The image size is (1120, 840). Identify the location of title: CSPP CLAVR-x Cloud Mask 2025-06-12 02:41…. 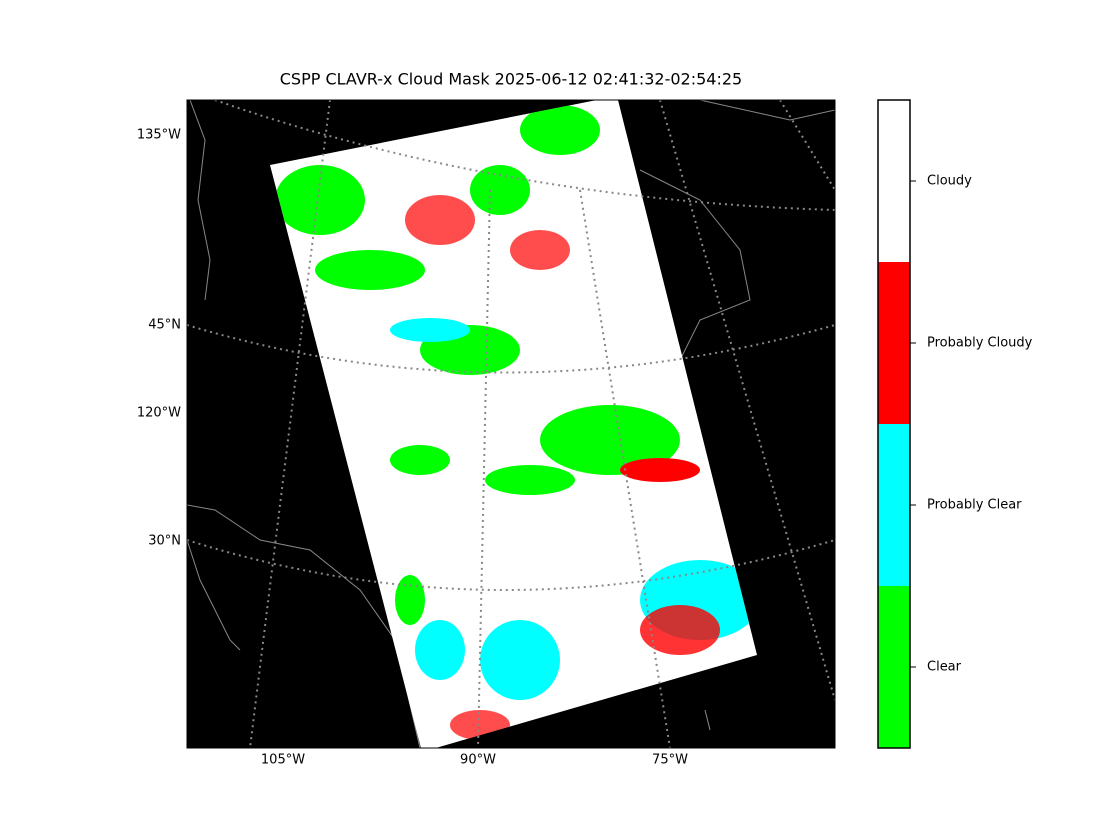
(511, 79).